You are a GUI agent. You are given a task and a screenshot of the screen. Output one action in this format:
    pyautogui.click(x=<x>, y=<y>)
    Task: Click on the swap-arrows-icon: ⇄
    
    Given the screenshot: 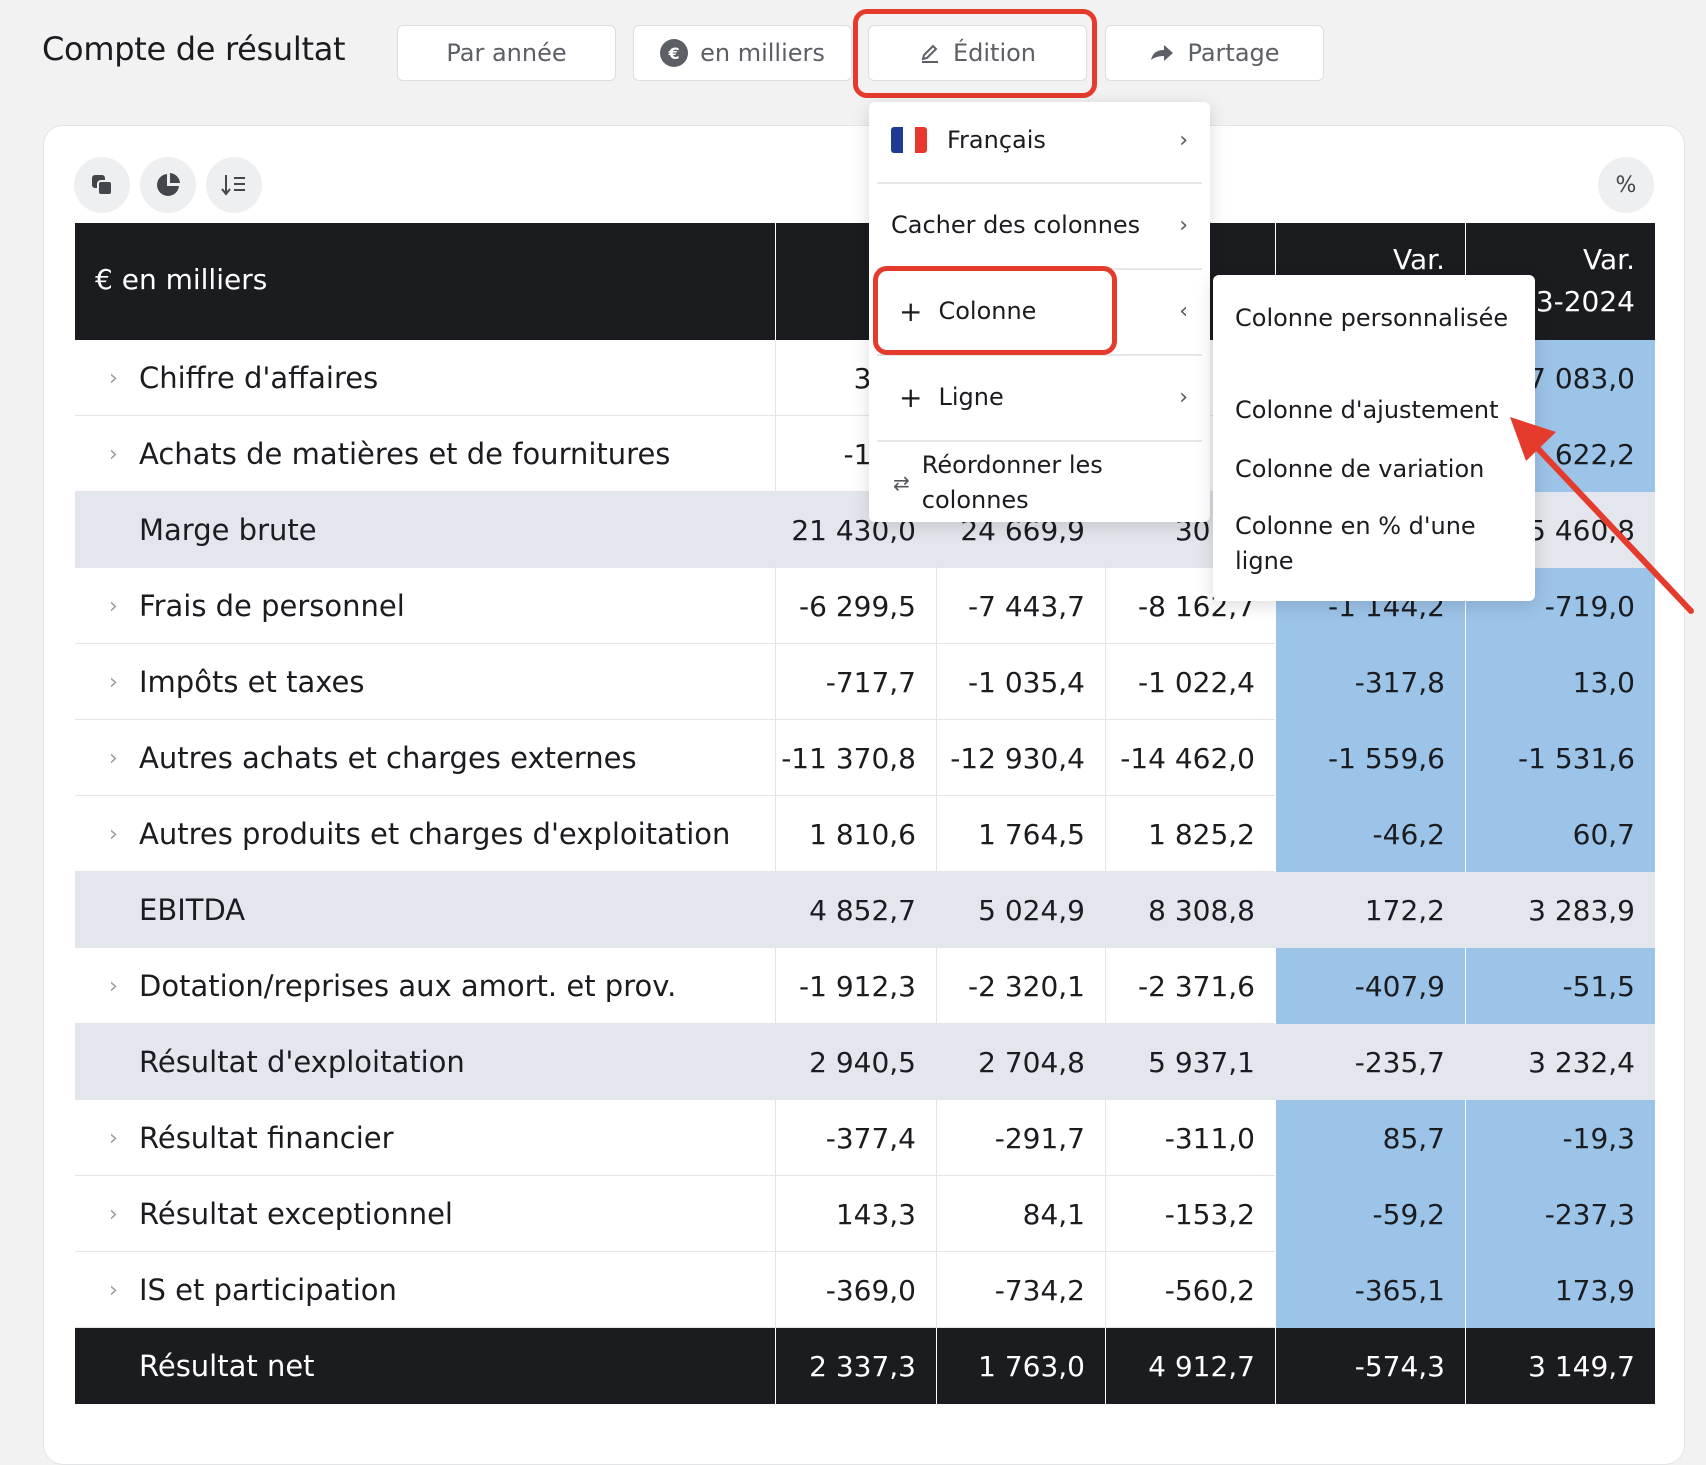 What is the action you would take?
    pyautogui.click(x=901, y=483)
    